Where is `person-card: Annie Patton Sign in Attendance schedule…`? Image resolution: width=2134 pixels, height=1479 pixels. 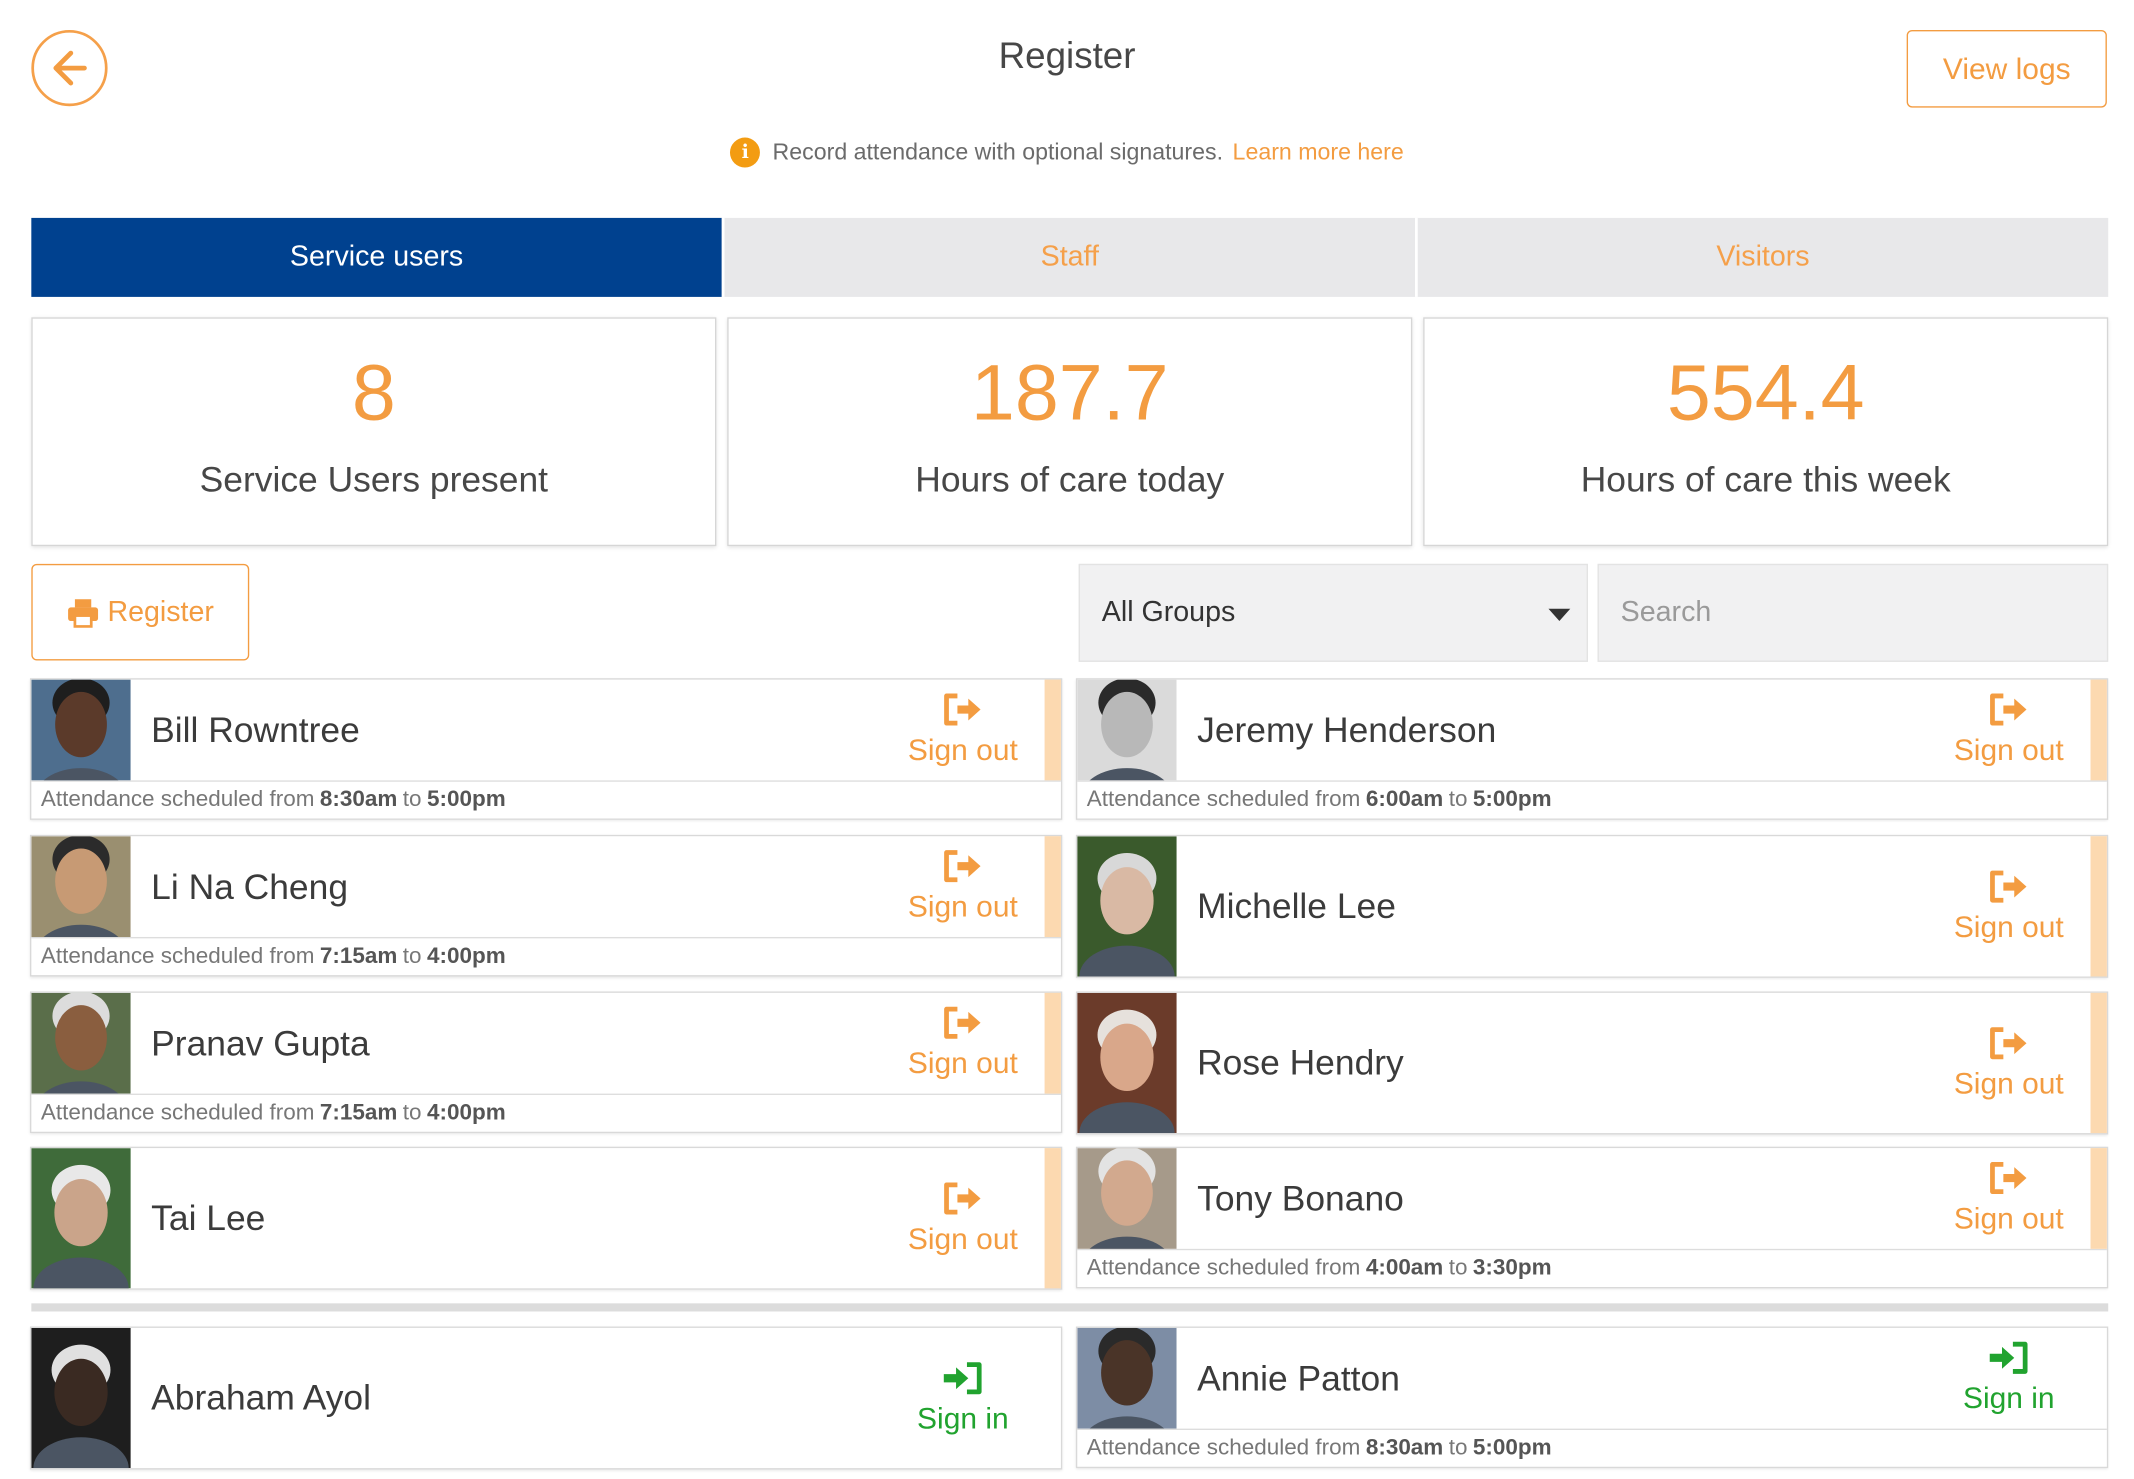 person-card: Annie Patton Sign in Attendance schedule… is located at coordinates (1592, 1397).